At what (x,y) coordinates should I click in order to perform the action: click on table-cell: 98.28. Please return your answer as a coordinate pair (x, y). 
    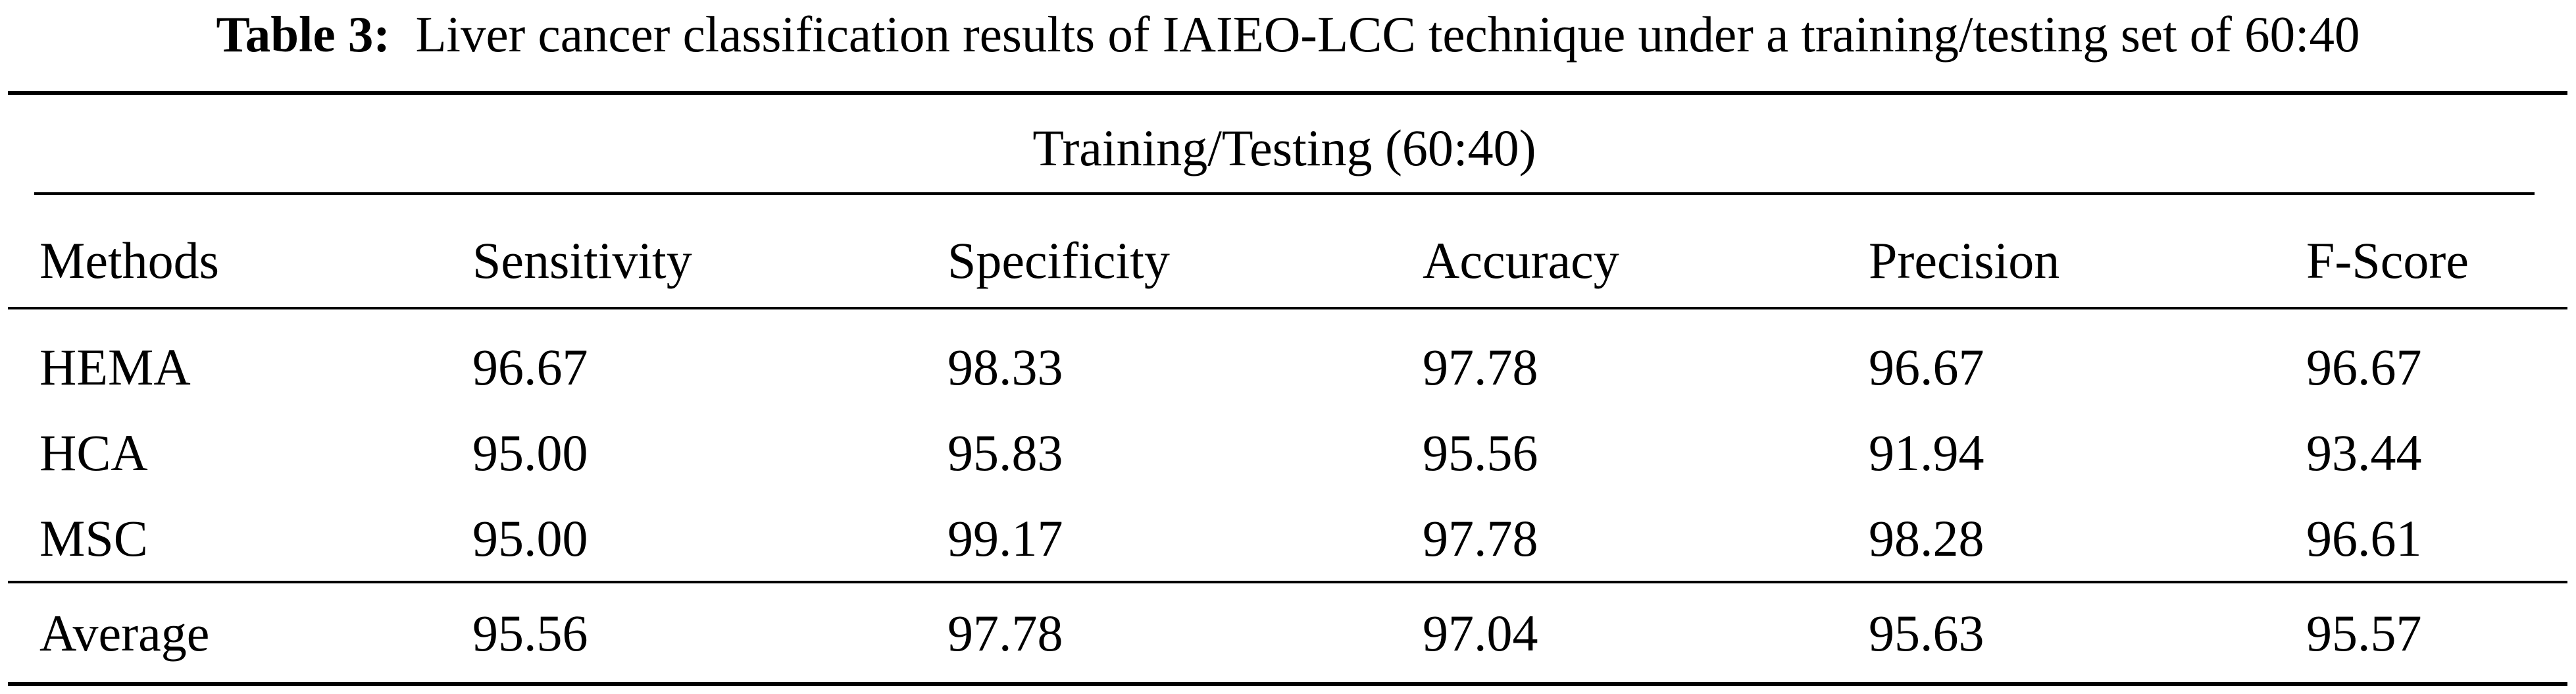
    Looking at the image, I should click on (1926, 538).